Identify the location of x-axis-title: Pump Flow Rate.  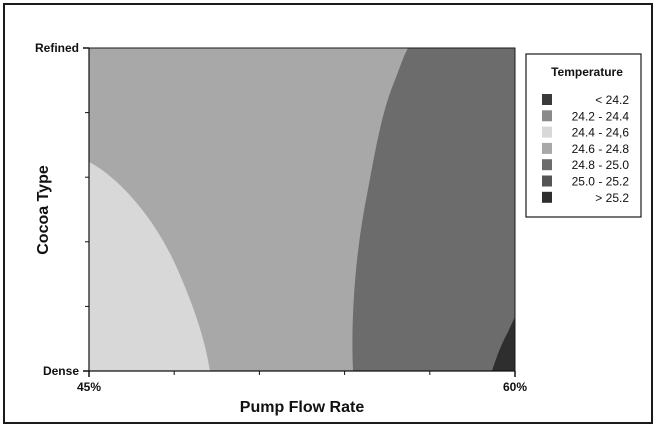
(302, 407).